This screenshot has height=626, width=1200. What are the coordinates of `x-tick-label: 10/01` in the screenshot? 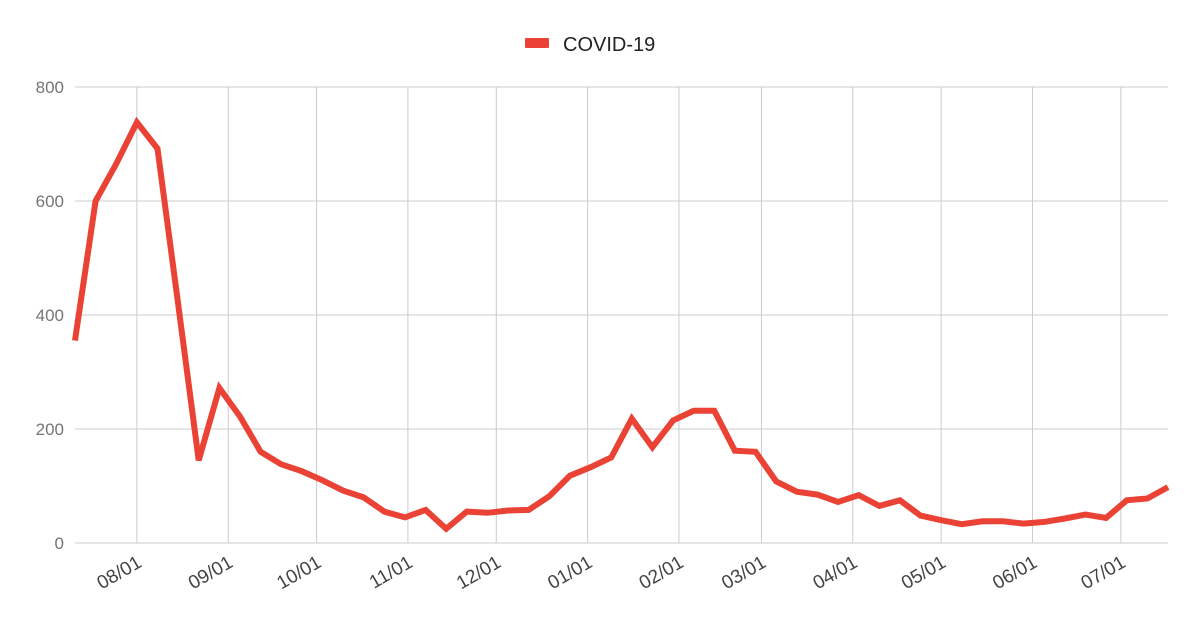 It's located at (299, 573).